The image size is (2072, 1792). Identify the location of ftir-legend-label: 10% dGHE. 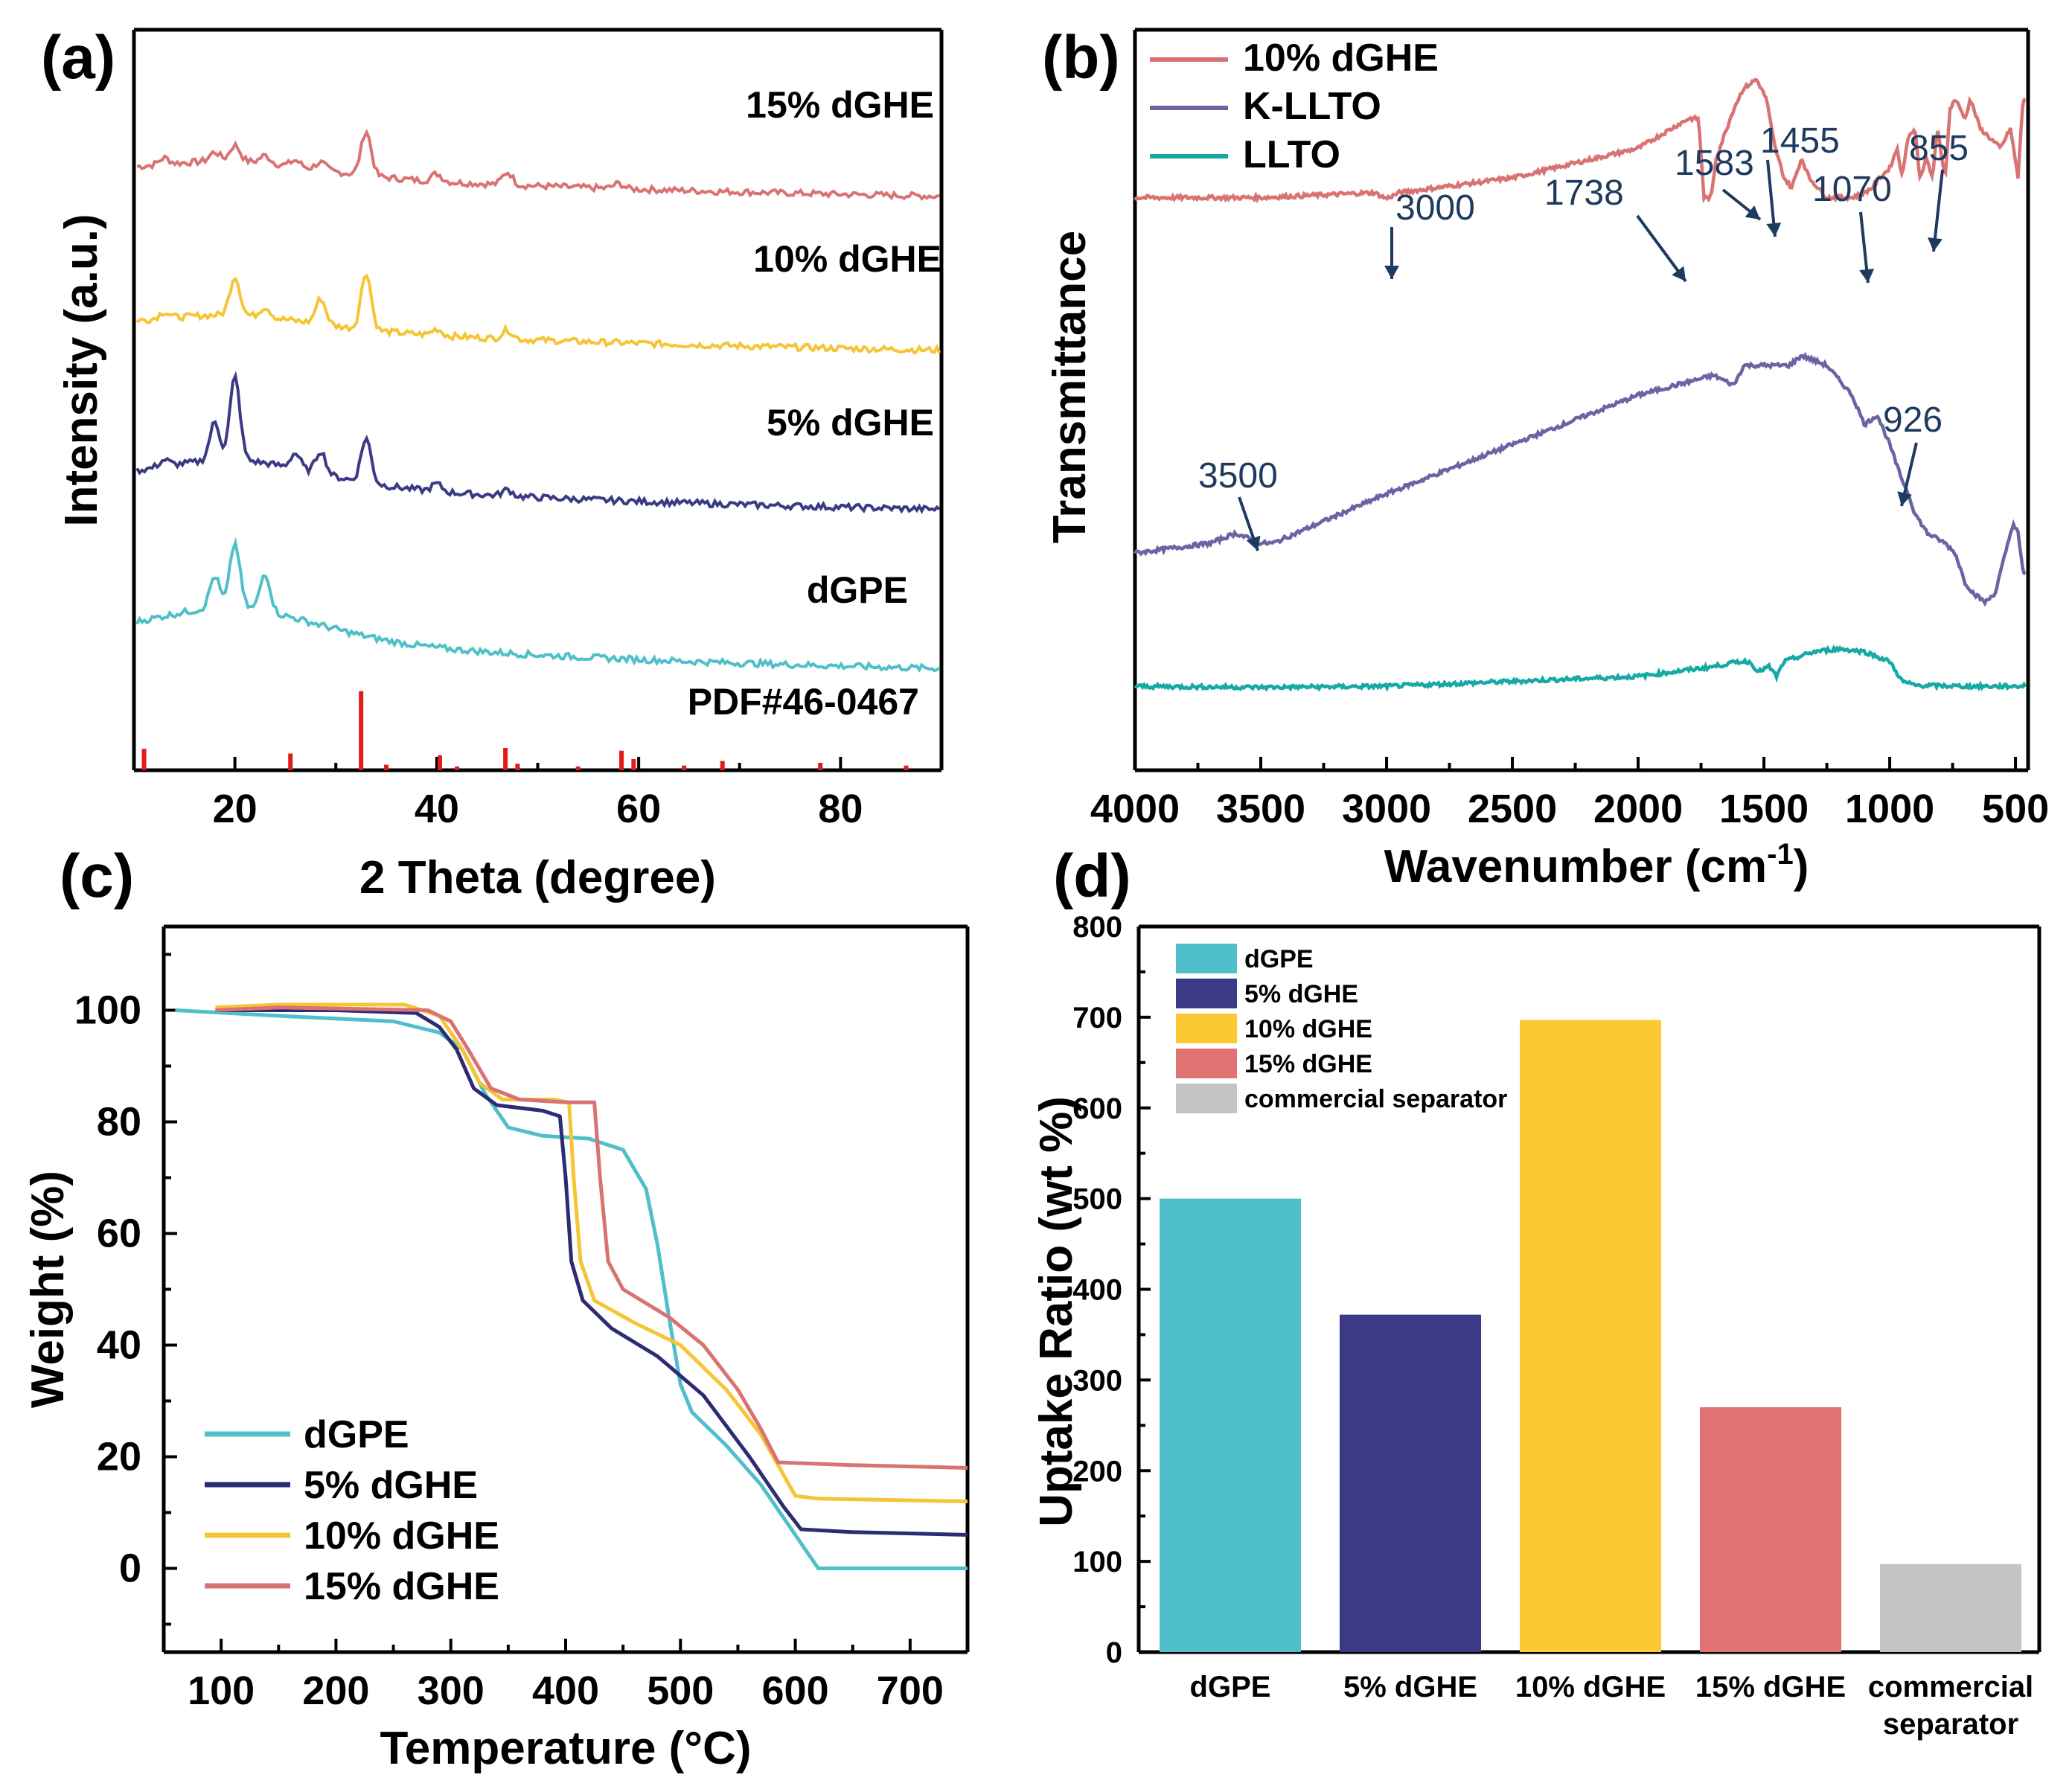
(1341, 58).